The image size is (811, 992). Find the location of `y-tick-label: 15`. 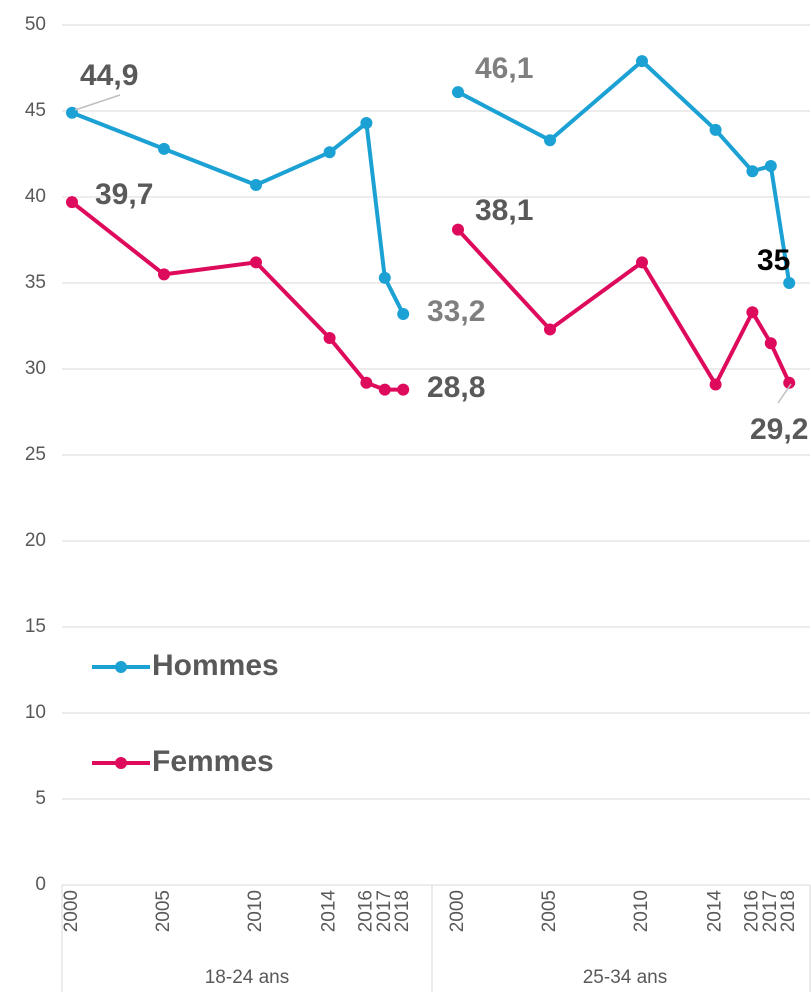

y-tick-label: 15 is located at coordinates (35, 626).